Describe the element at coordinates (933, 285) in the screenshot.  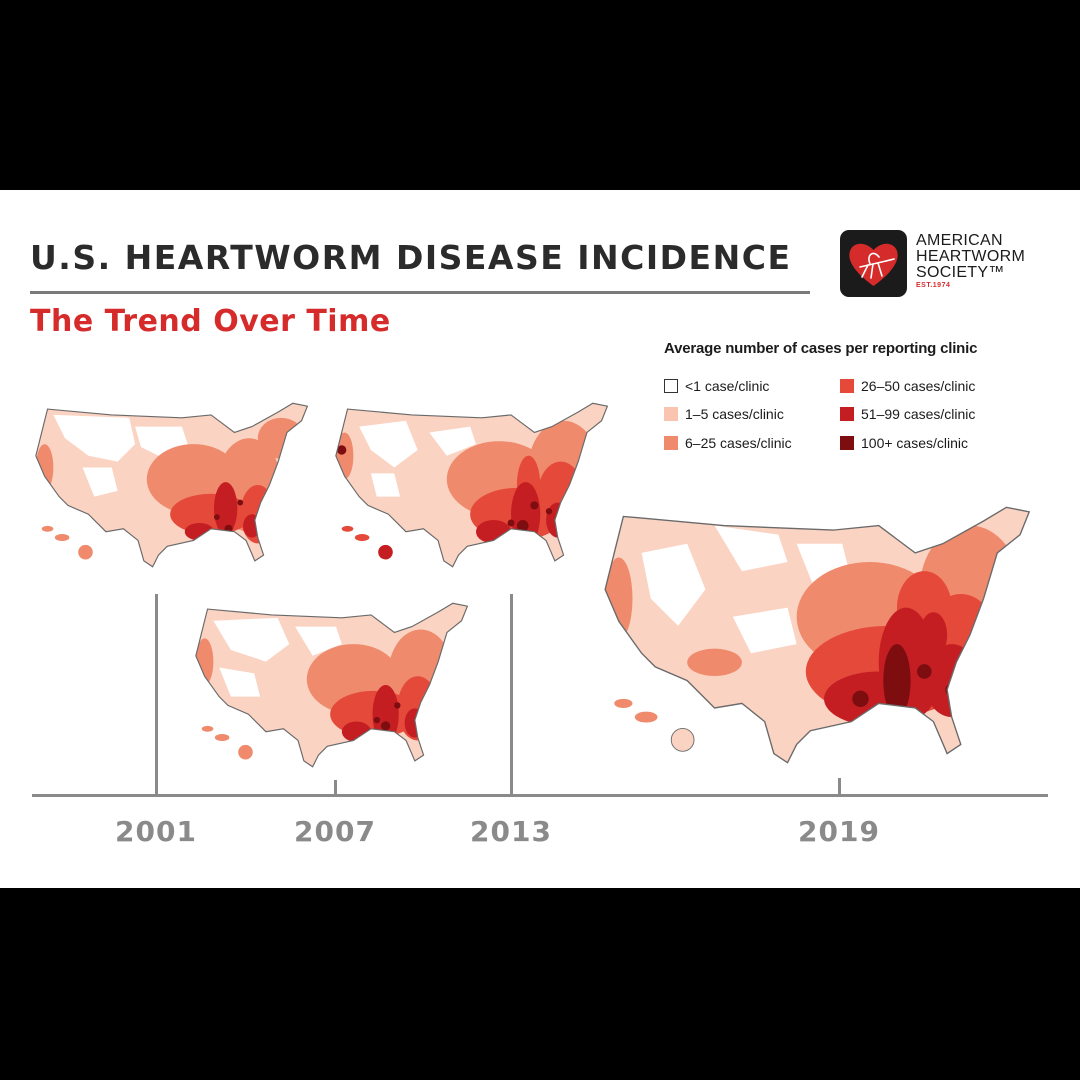
I see `logo-established: EST.1974` at that location.